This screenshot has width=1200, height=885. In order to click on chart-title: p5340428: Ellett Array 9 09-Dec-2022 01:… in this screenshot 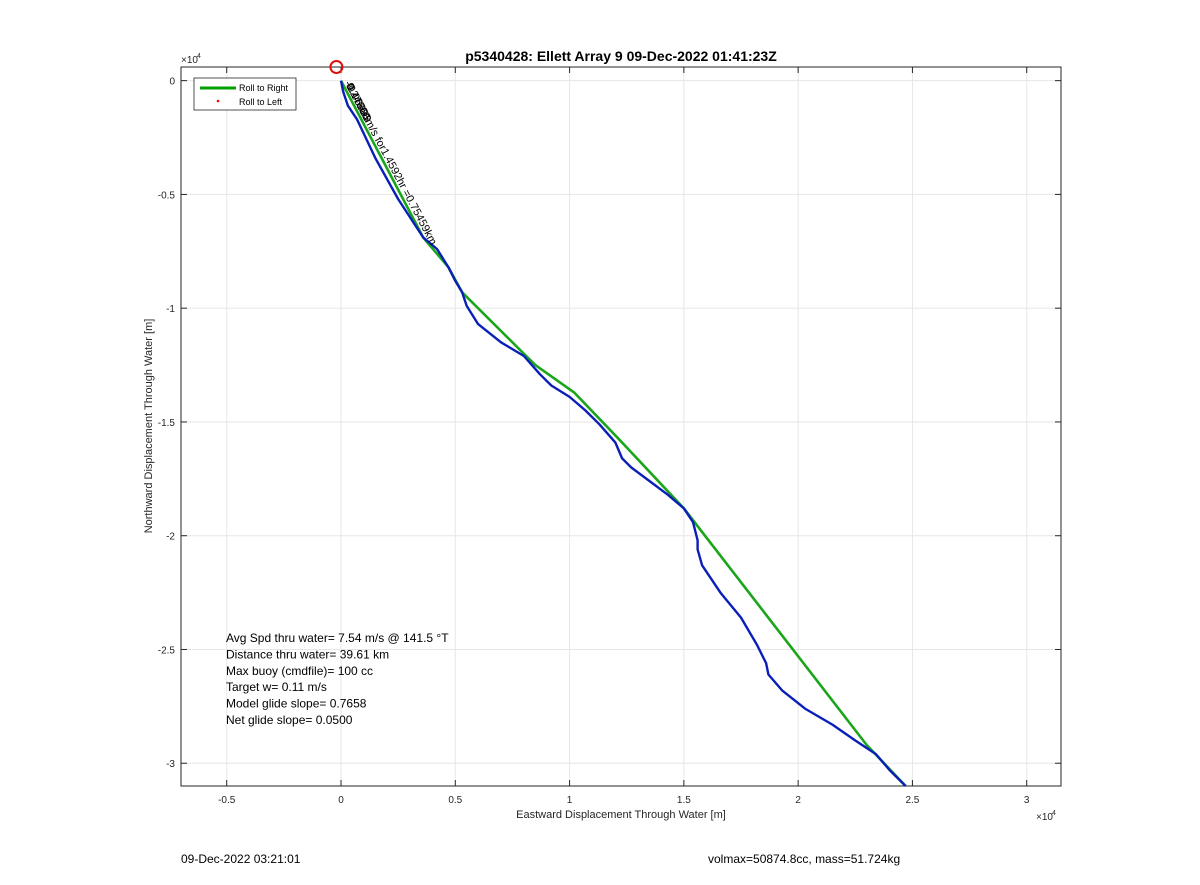, I will do `click(621, 56)`.